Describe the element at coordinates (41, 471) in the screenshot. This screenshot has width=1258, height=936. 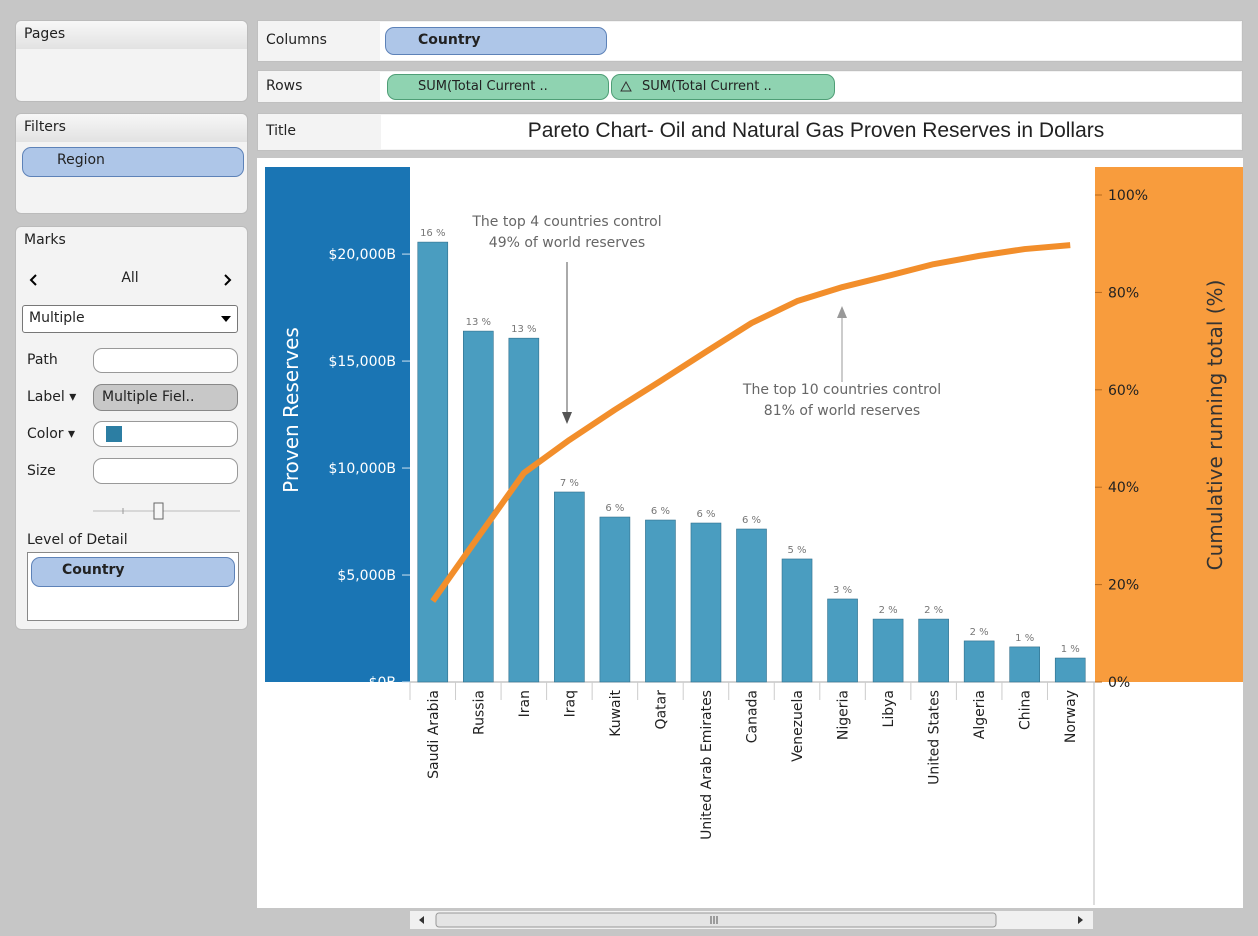
I see `size-label: Size` at that location.